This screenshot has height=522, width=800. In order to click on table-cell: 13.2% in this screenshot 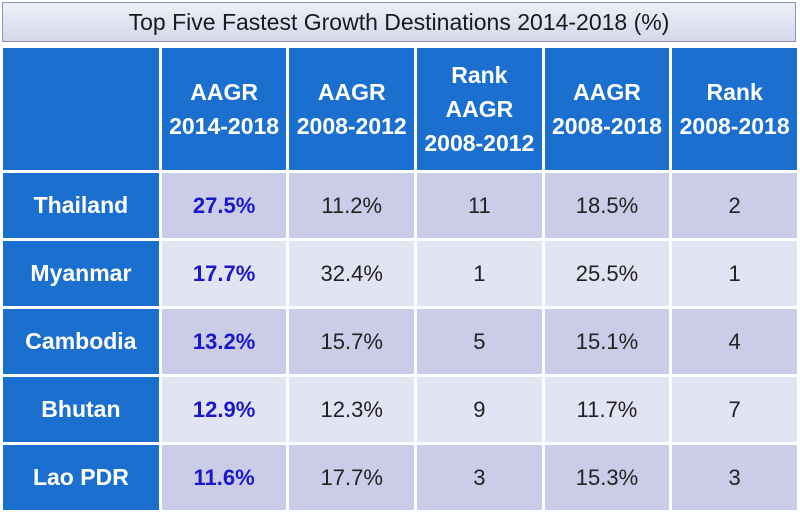, I will do `click(224, 341)`.